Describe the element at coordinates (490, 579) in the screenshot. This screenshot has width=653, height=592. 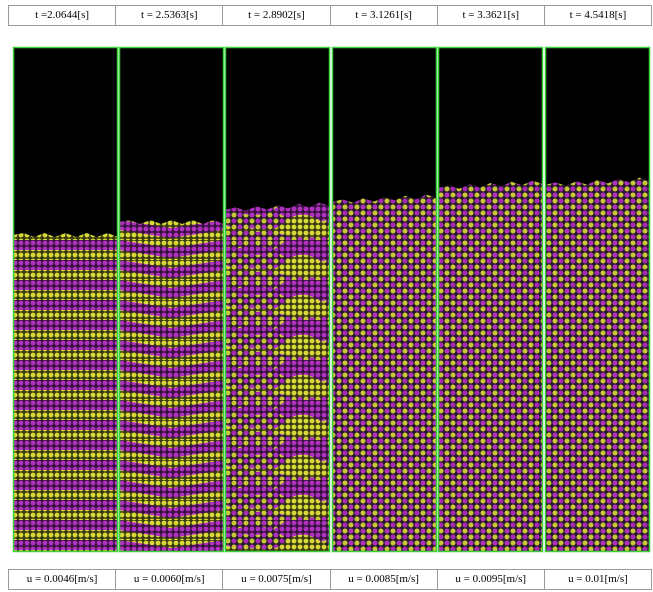
I see `label-cell: u = 0.0095[m/s]` at that location.